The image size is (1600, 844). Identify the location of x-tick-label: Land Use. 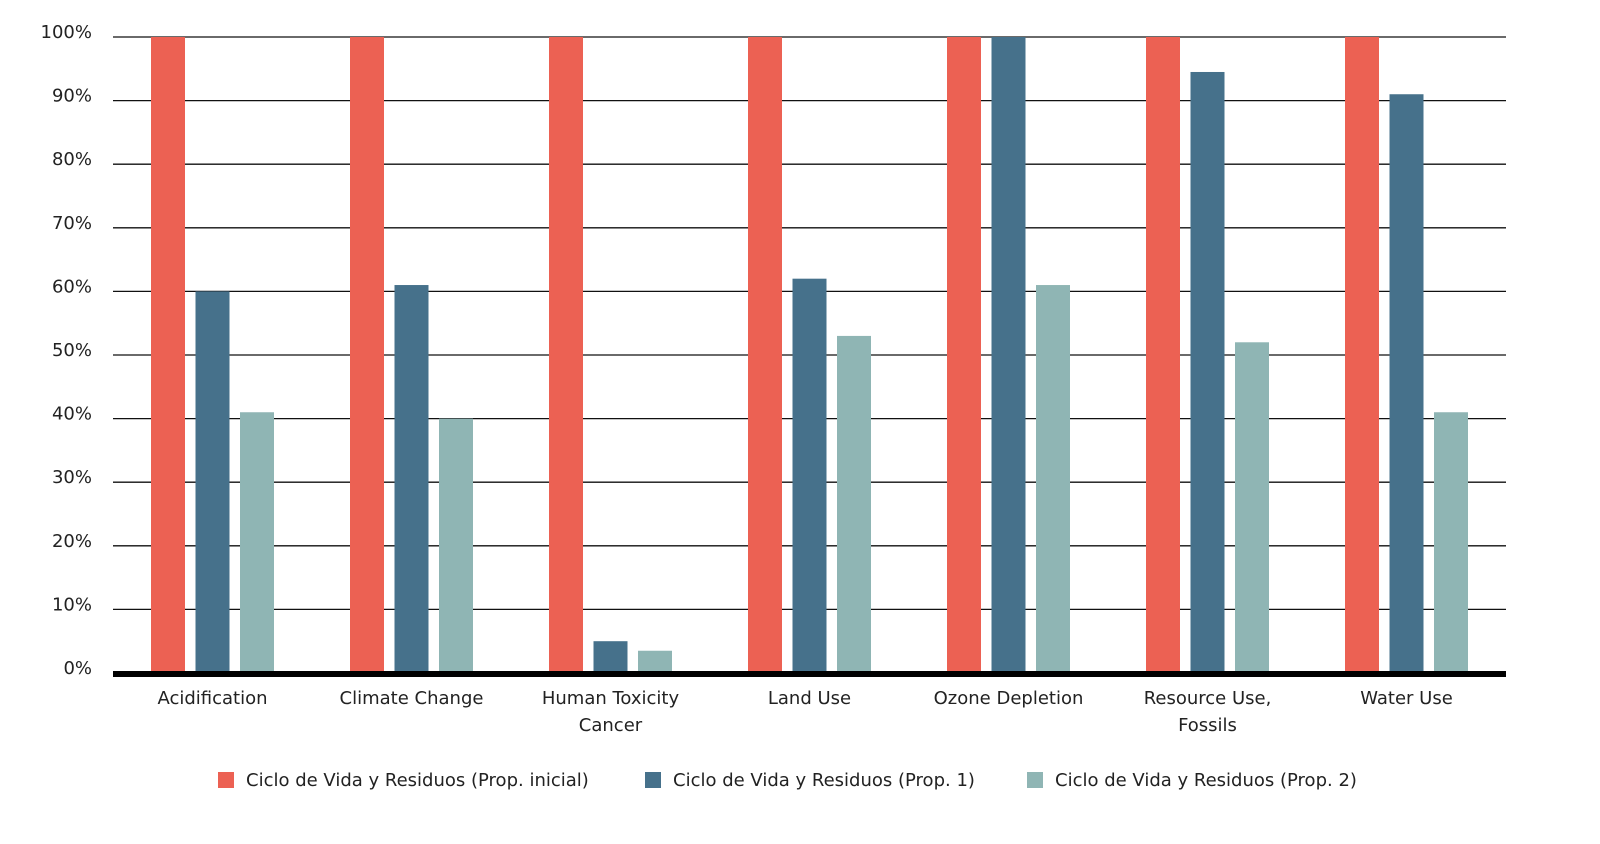
(809, 698).